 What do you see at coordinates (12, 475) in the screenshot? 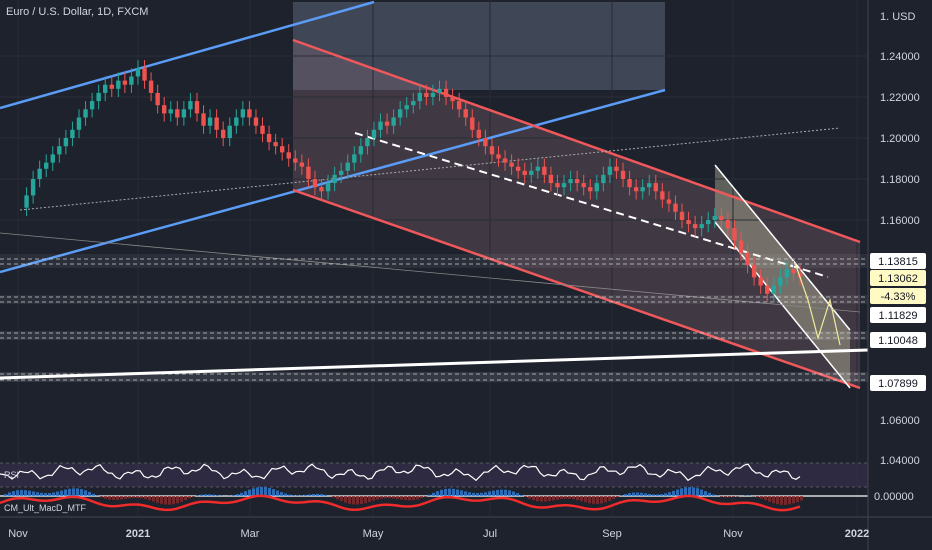
I see `rsi-label: RSI` at bounding box center [12, 475].